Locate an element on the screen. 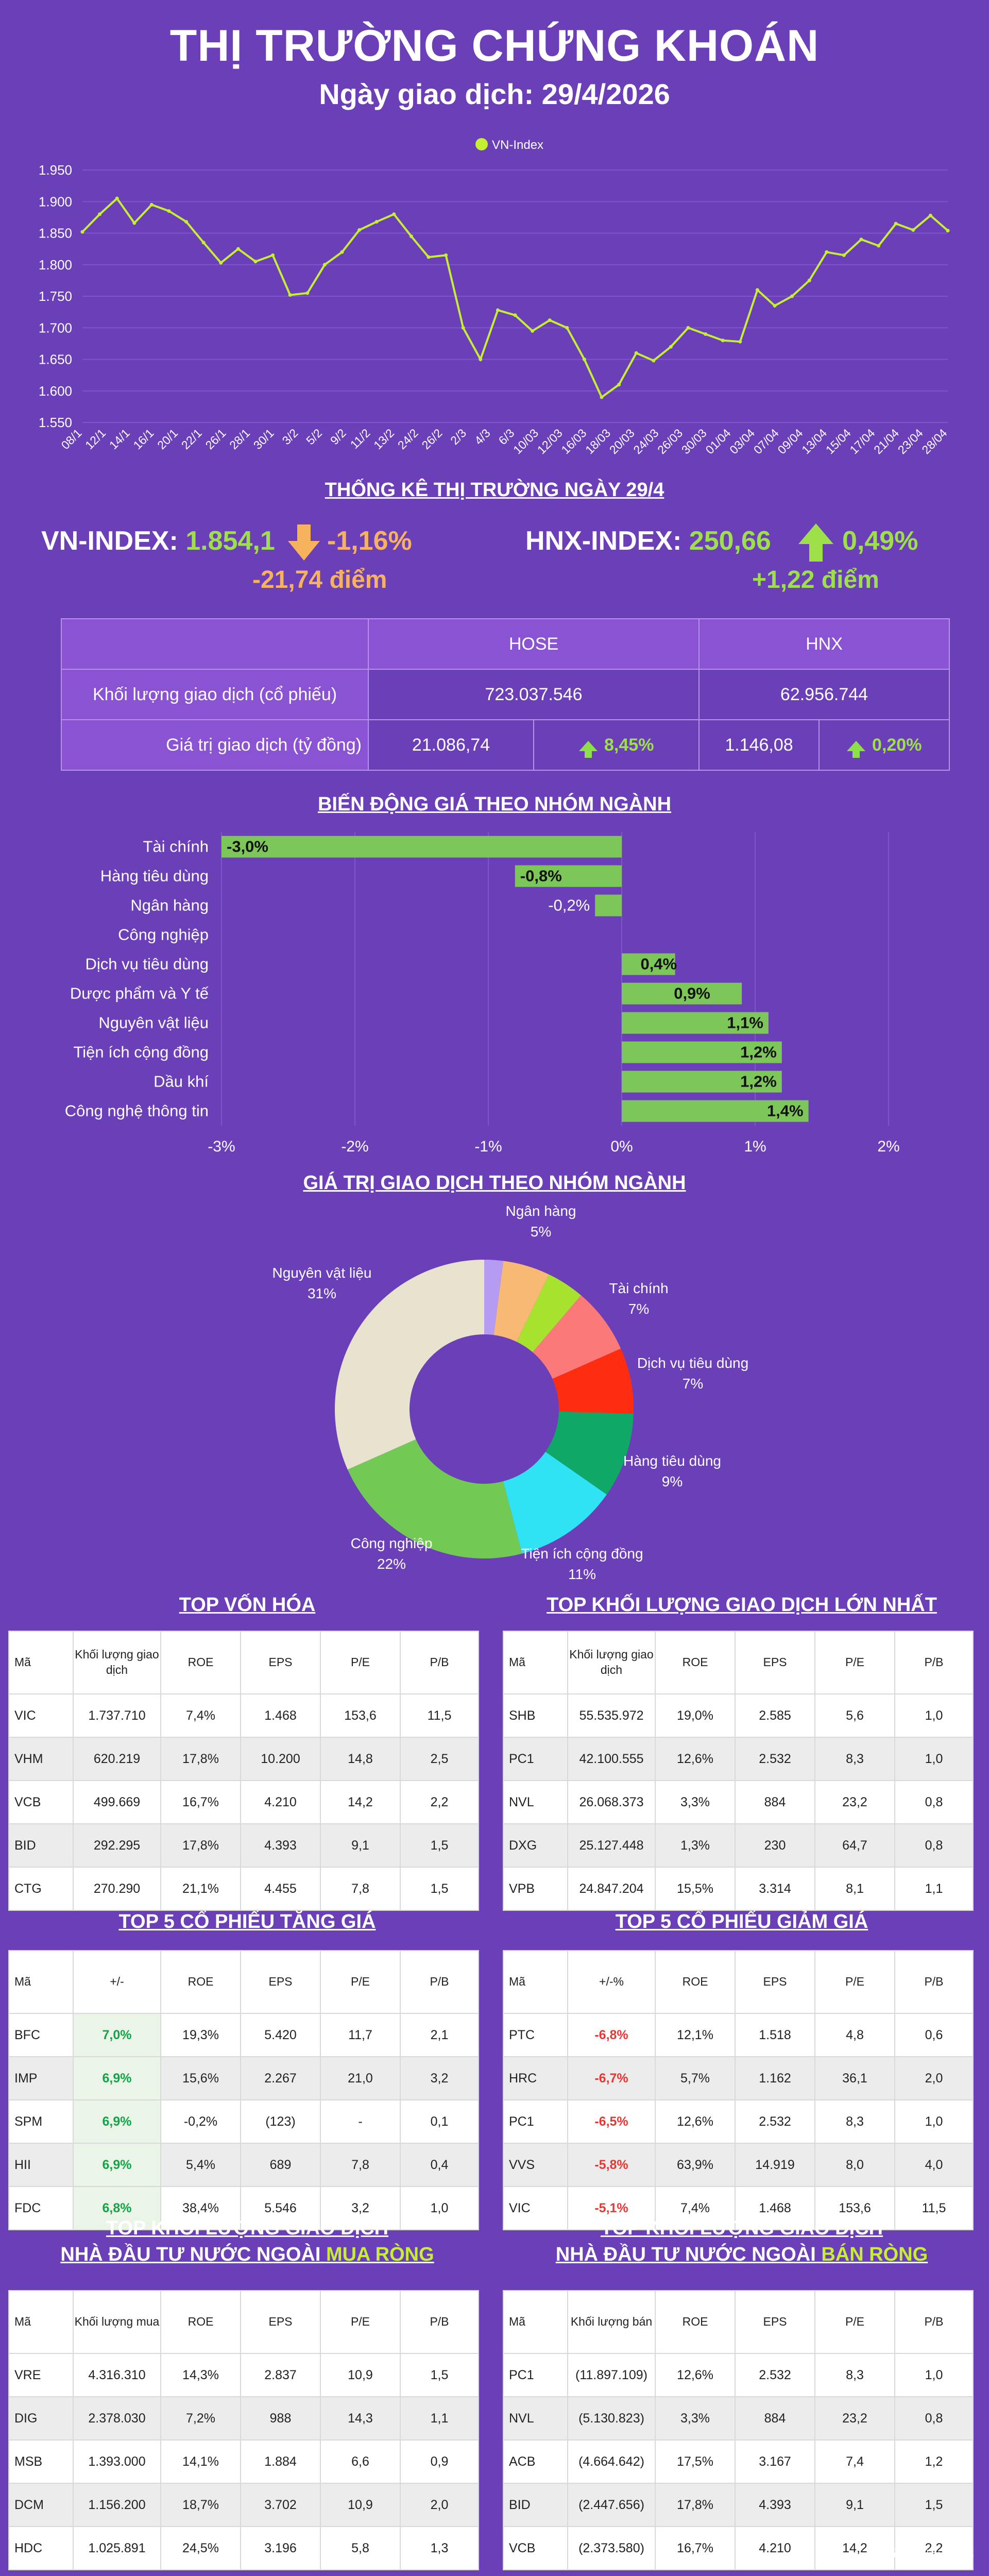  data-label: 0,9% is located at coordinates (692, 994).